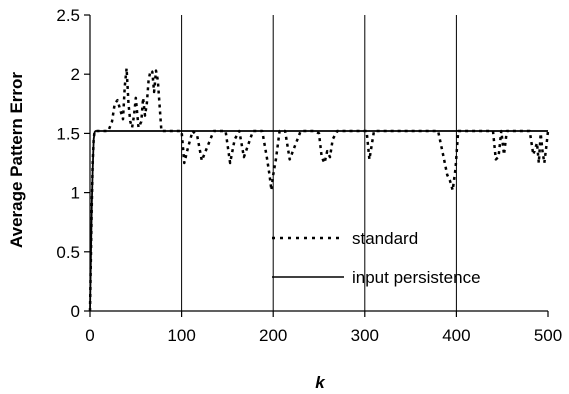 This screenshot has width=569, height=394. I want to click on x-tick-label: 0, so click(89, 335).